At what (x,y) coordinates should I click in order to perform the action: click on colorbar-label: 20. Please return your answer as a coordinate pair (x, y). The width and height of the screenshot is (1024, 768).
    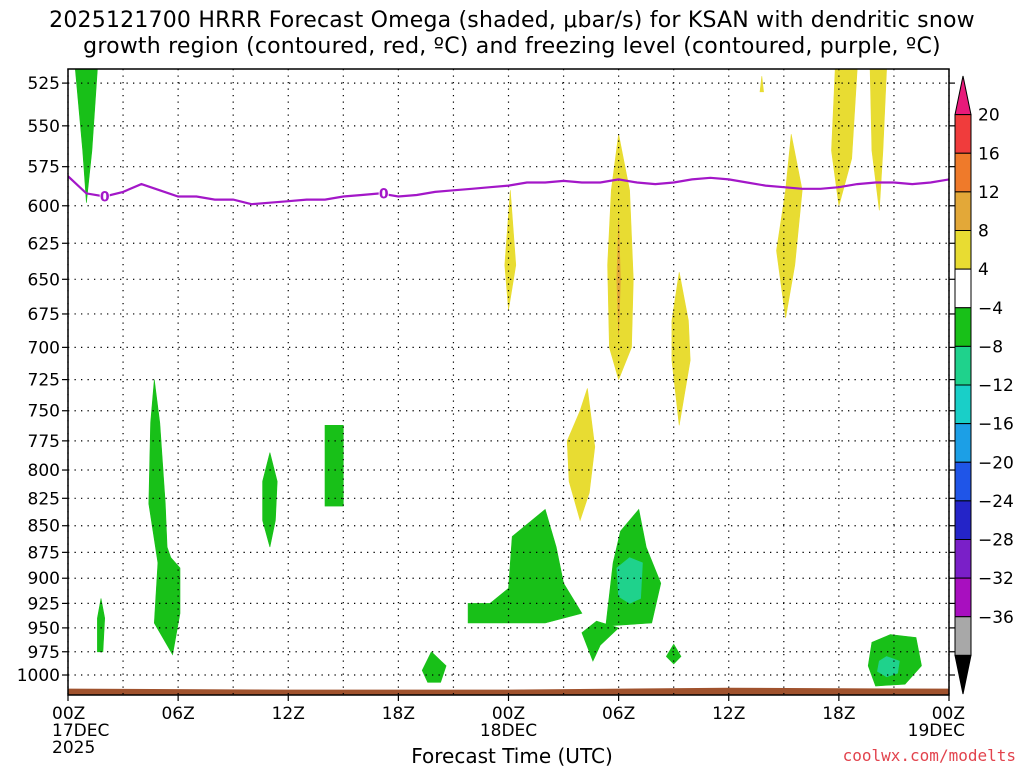
    Looking at the image, I should click on (989, 116).